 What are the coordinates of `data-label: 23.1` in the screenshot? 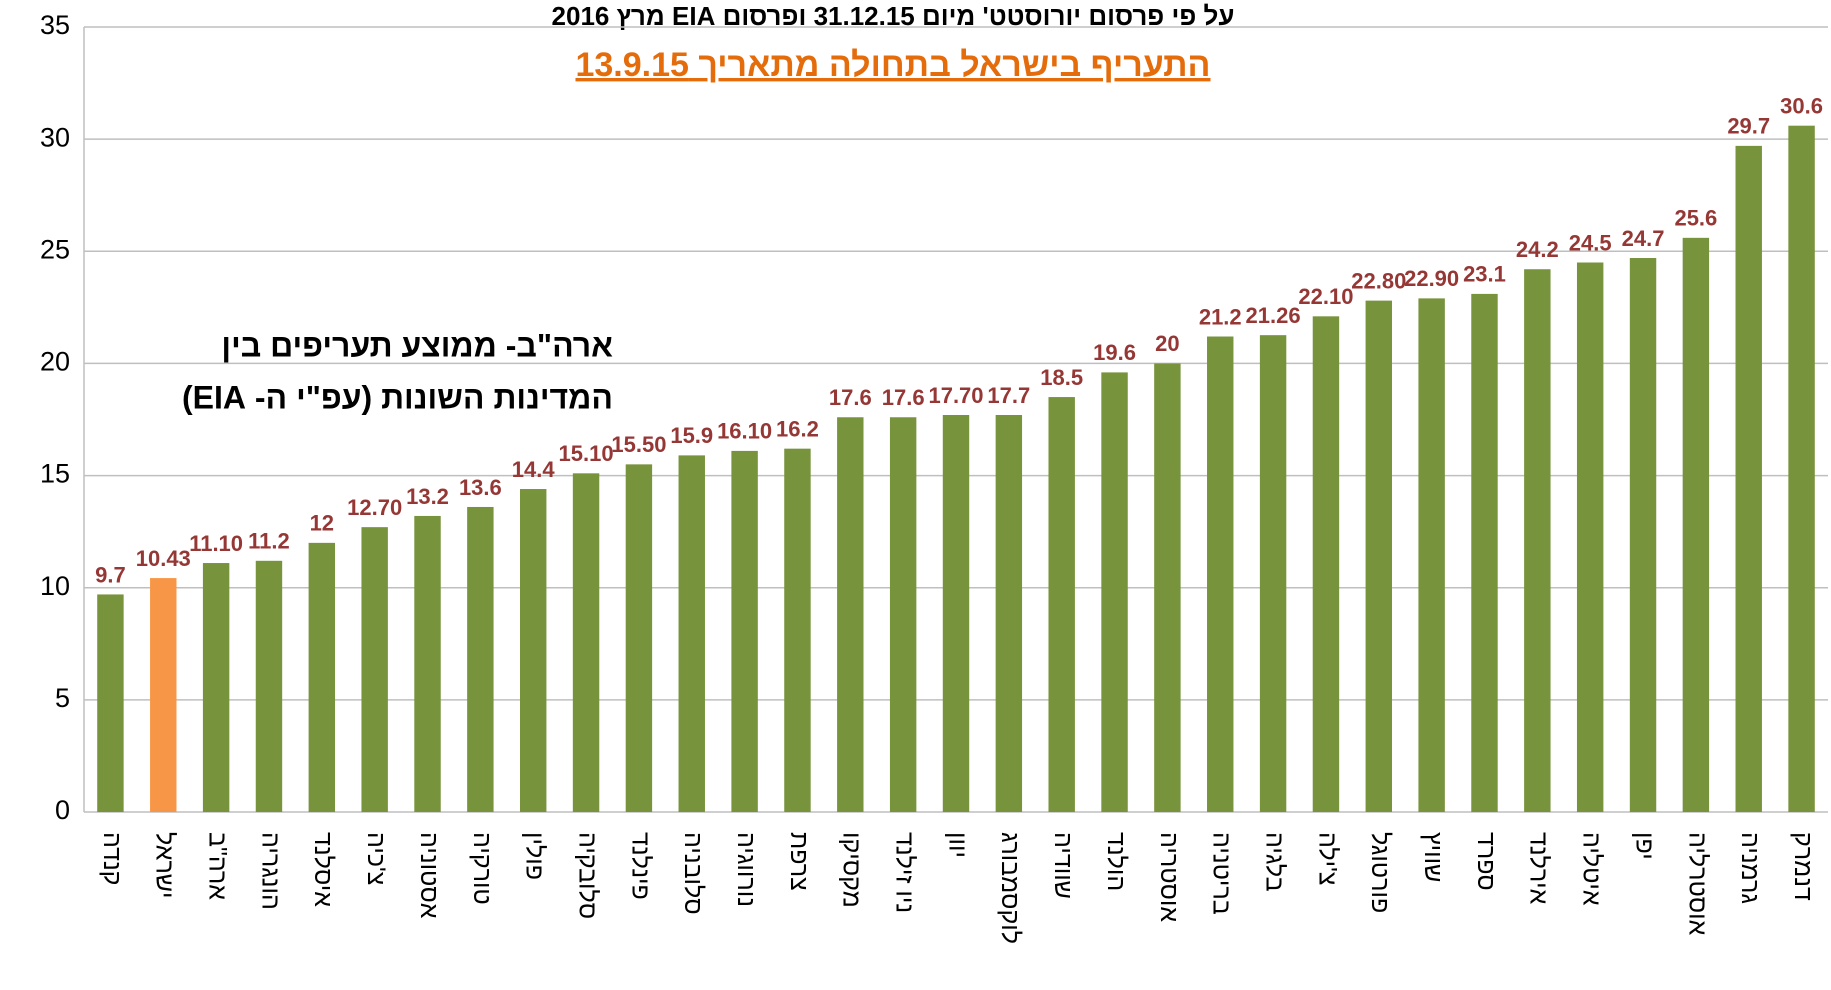 It's located at (1484, 274).